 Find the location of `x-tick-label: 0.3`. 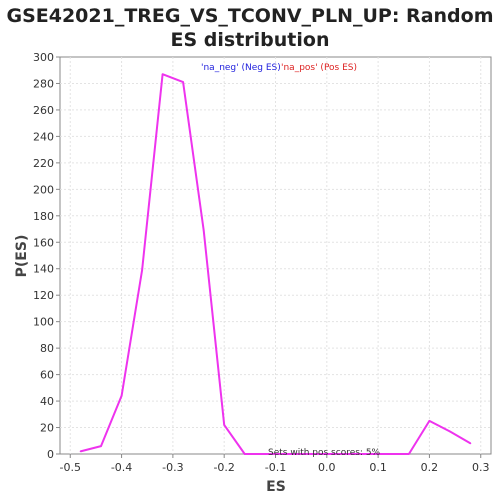

x-tick-label: 0.3 is located at coordinates (481, 467).